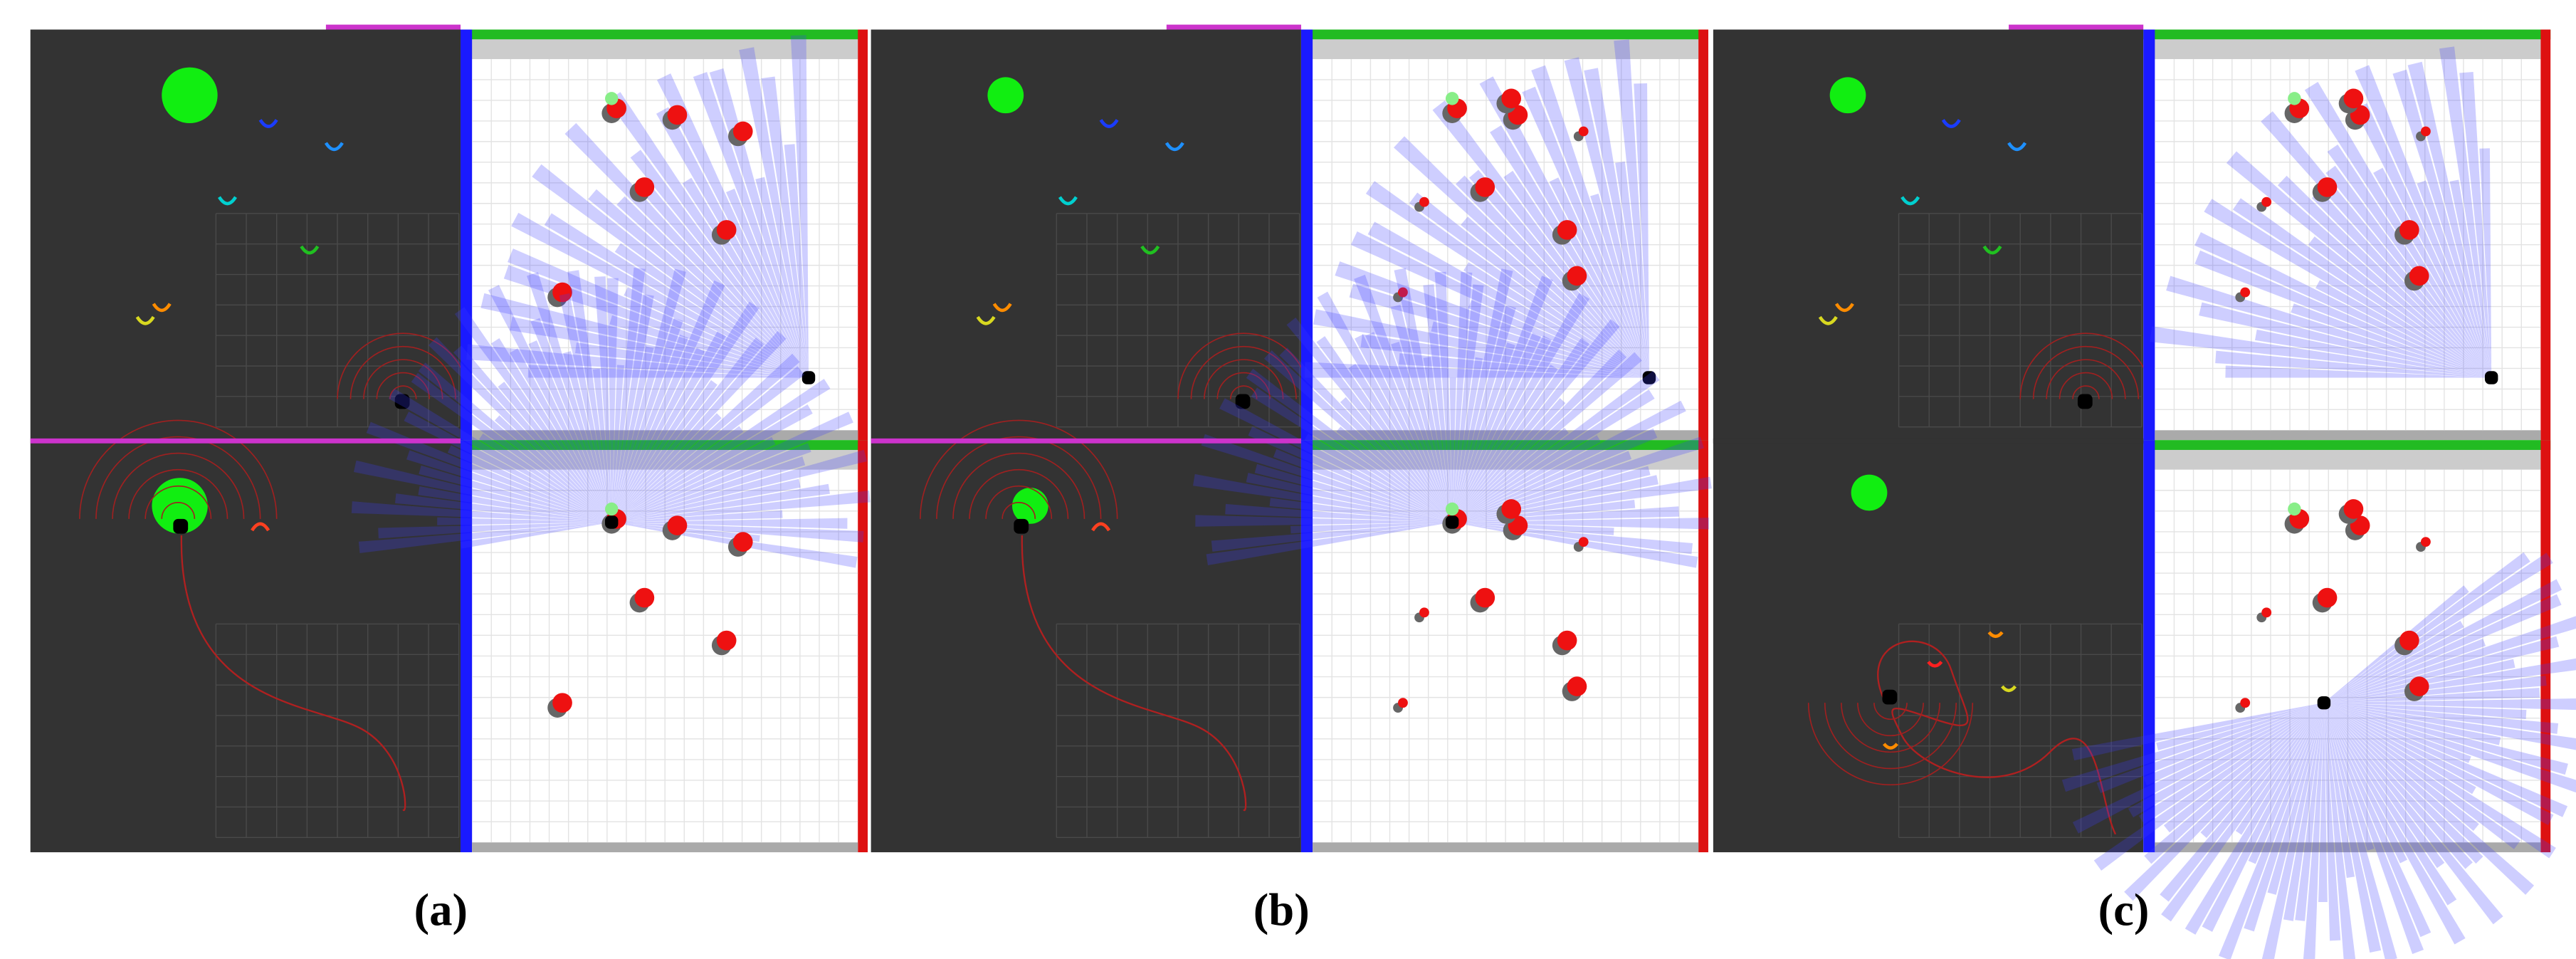  I want to click on wall-top, so click(664, 34).